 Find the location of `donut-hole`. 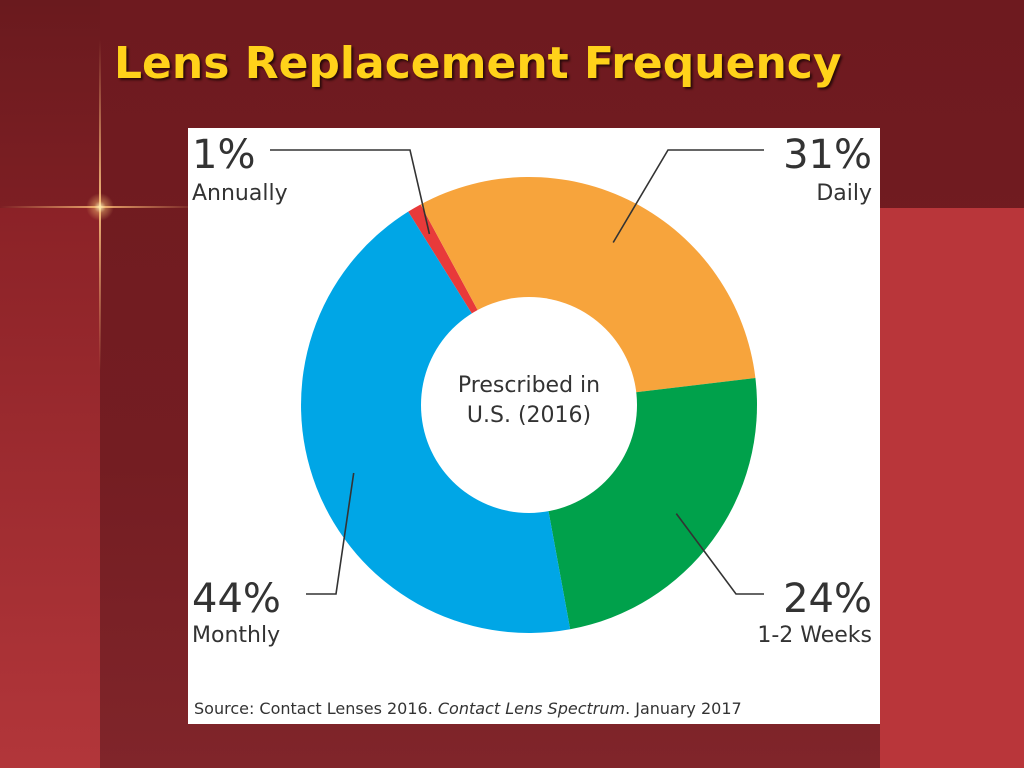

donut-hole is located at coordinates (529, 405).